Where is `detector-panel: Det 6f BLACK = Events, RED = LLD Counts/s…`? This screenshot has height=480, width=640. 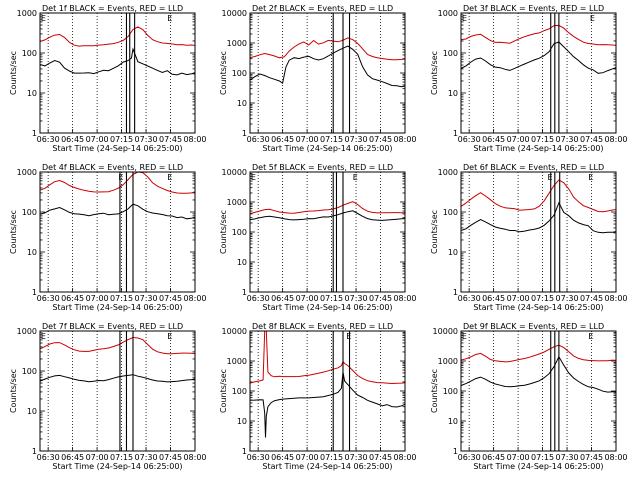
detector-panel: Det 6f BLACK = Events, RED = LLD Counts/s… is located at coordinates (529, 237).